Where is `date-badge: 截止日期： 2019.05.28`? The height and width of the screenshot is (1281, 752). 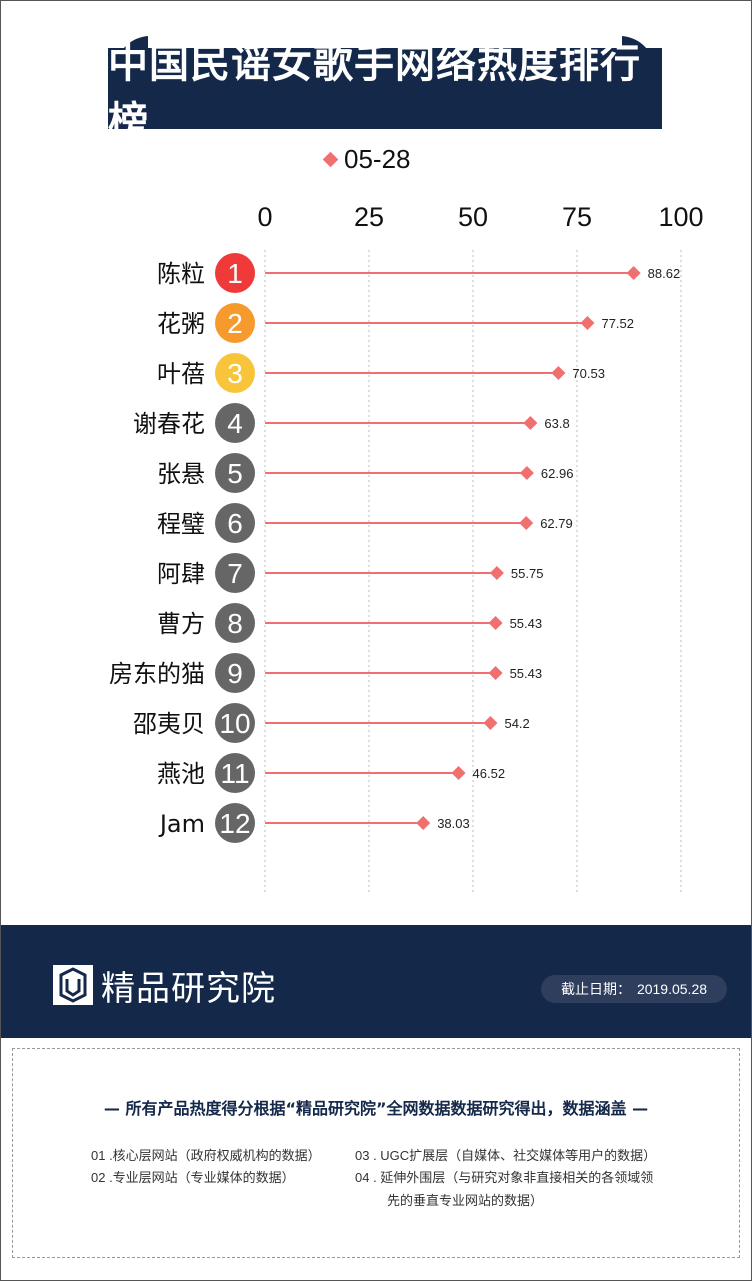
date-badge: 截止日期： 2019.05.28 is located at coordinates (634, 989).